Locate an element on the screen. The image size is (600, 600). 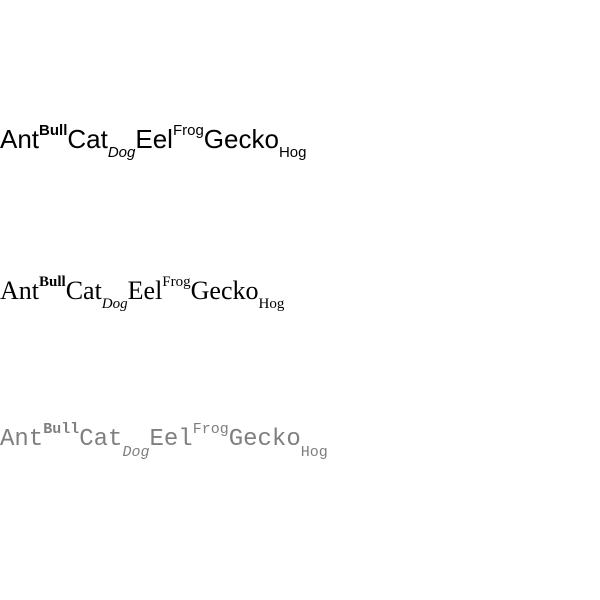
serif-text-line: AntBullCatDogEelFrogGeckoHog is located at coordinates (142, 293).